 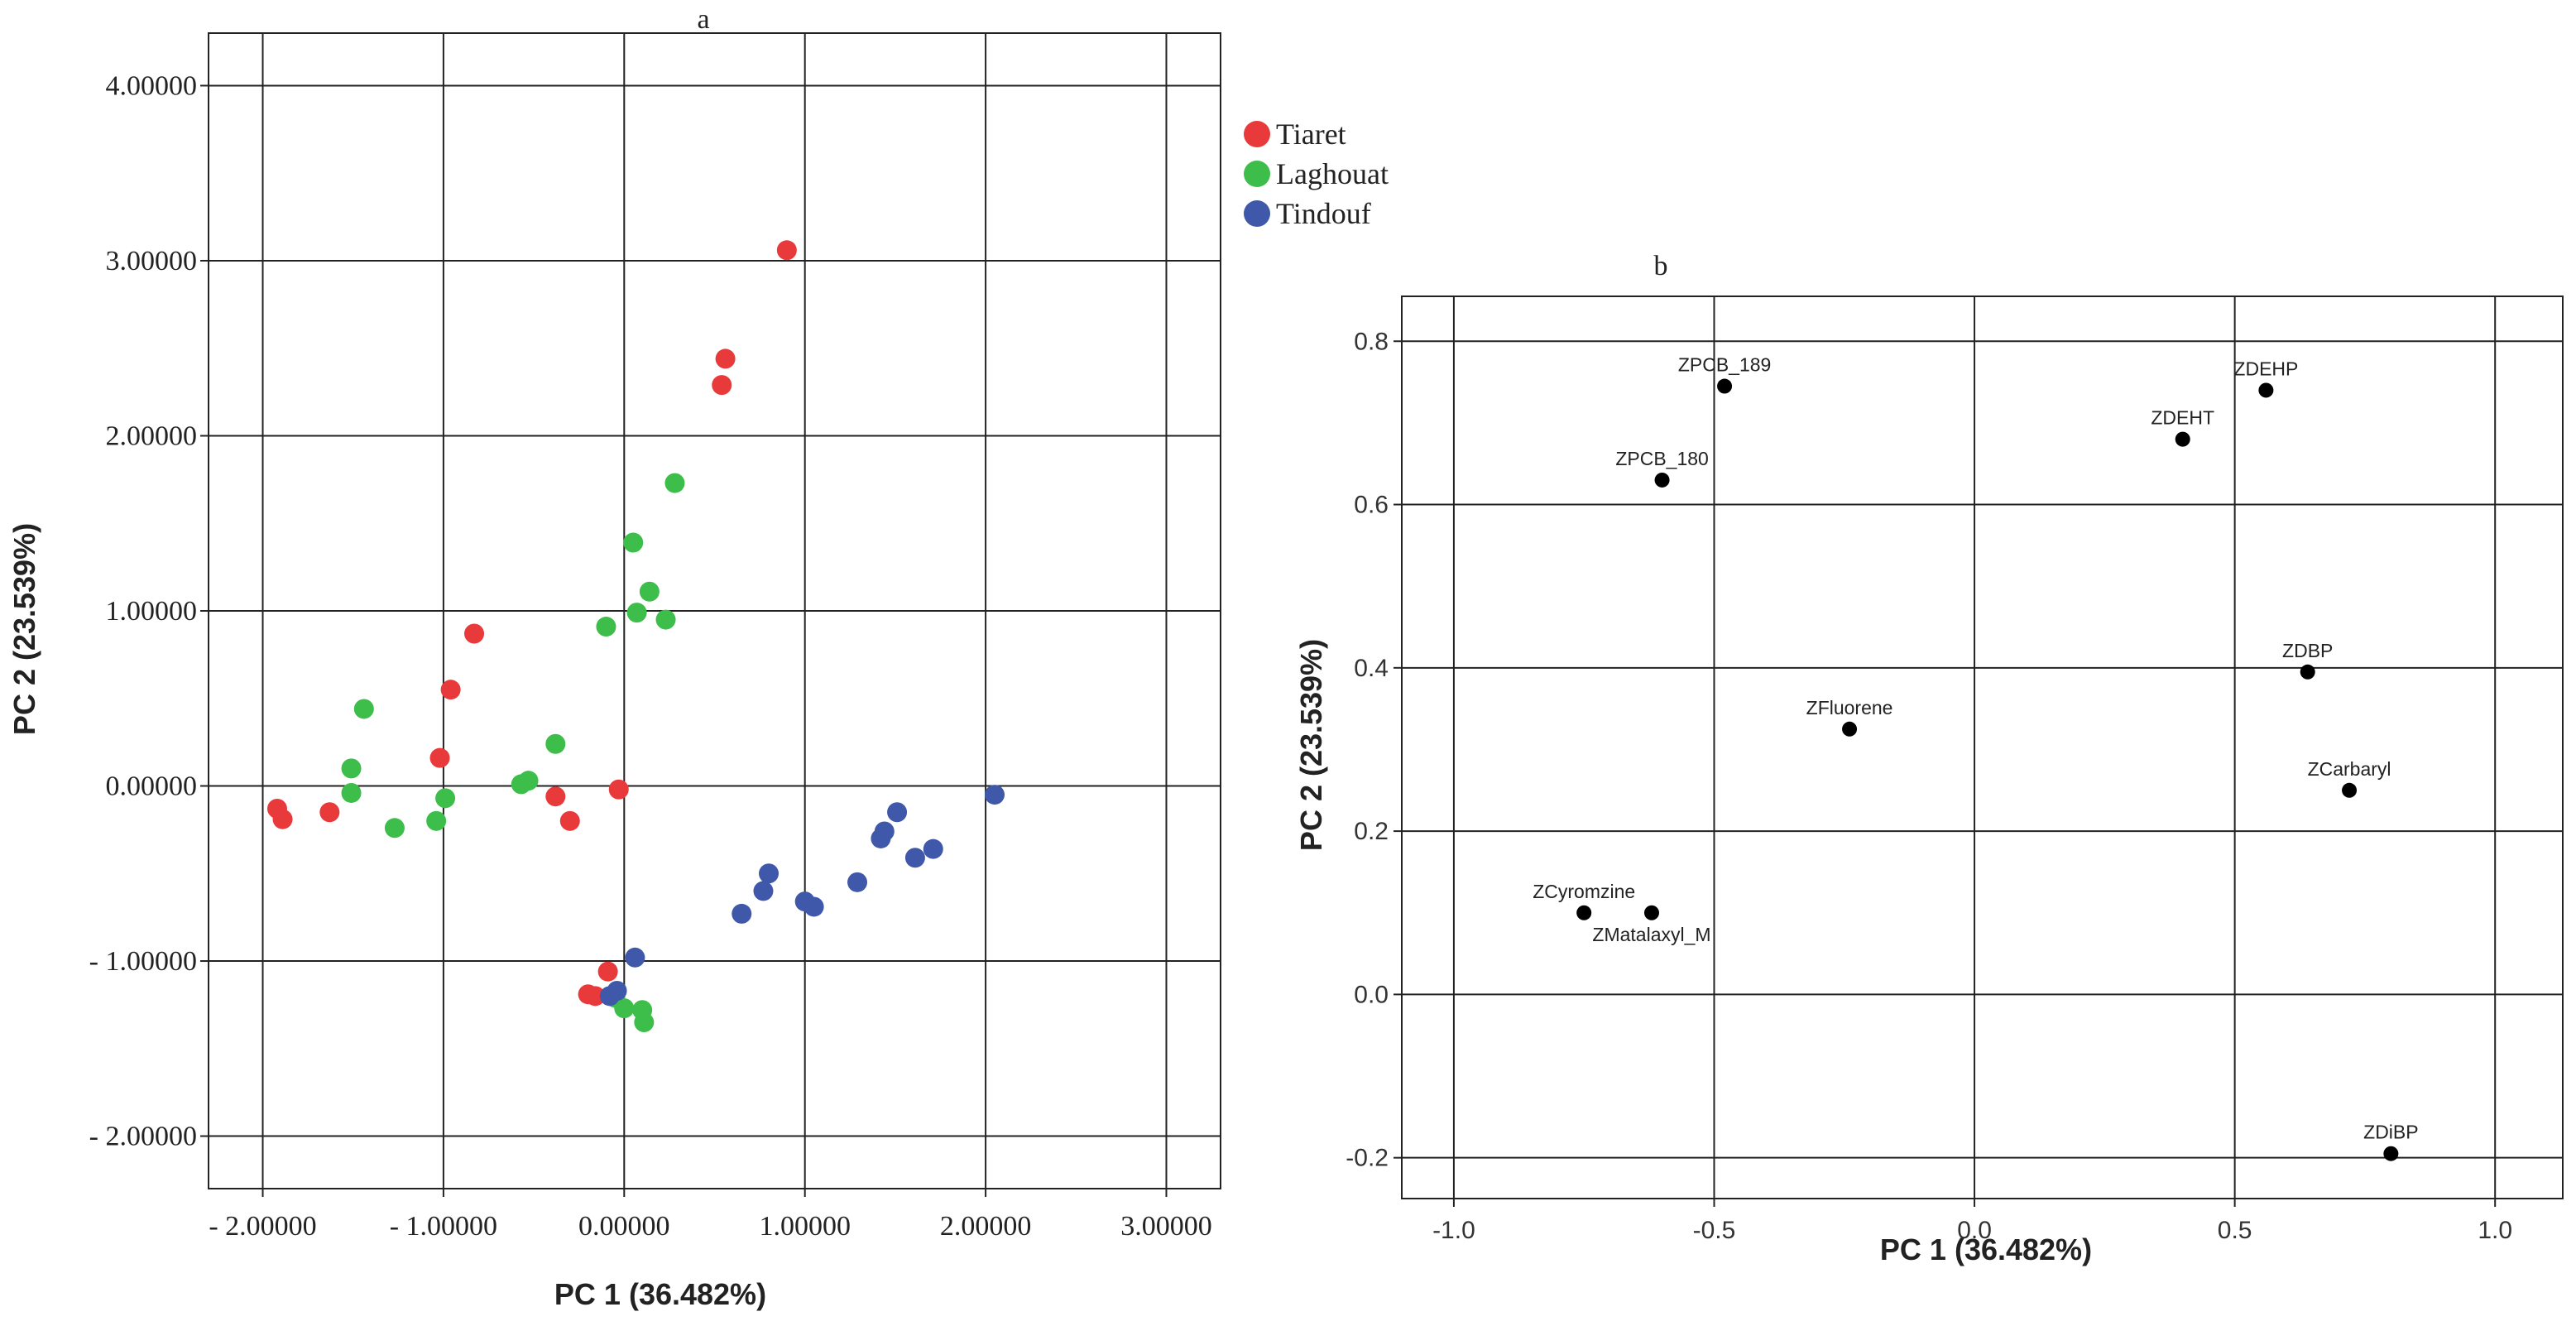 What do you see at coordinates (1661, 266) in the screenshot?
I see `panel-b-title: b` at bounding box center [1661, 266].